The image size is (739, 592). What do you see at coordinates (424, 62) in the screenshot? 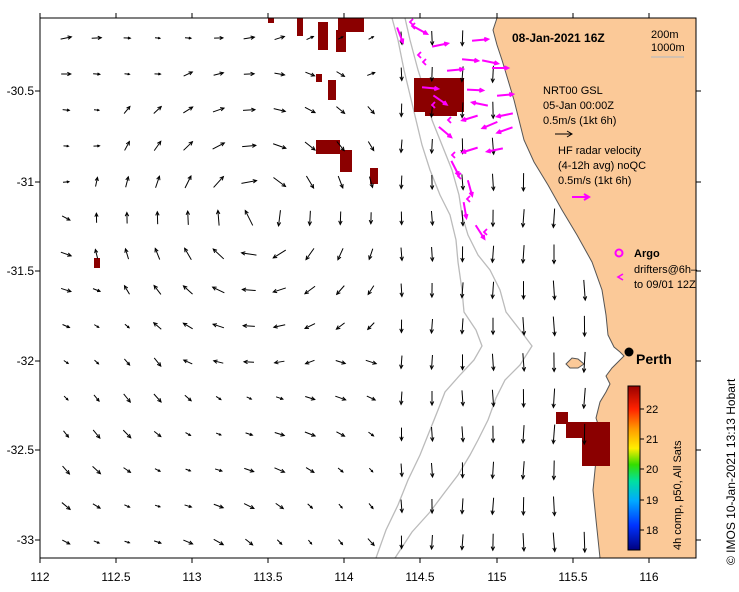
I see `drifter-point` at bounding box center [424, 62].